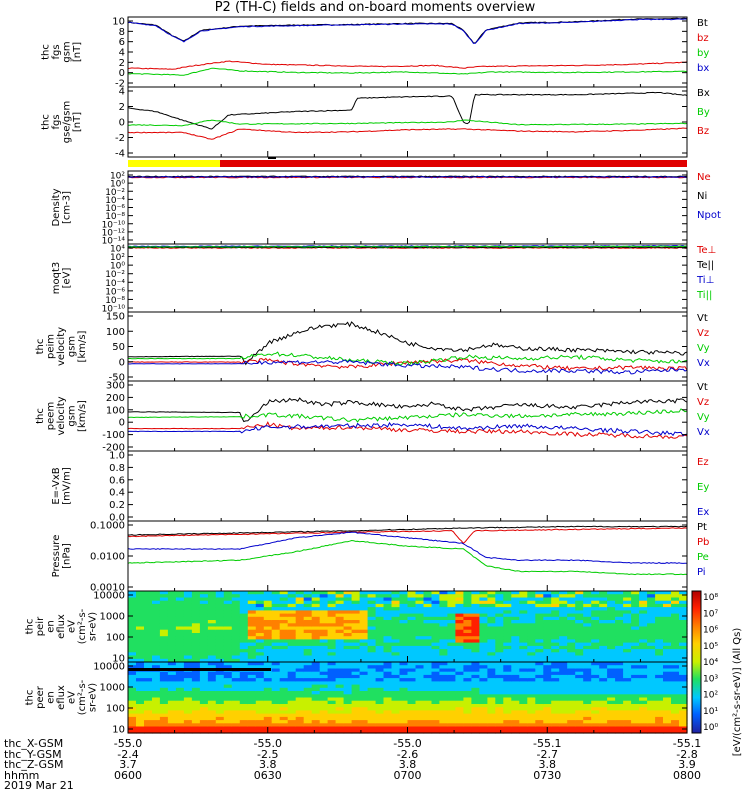 This screenshot has height=800, width=750. Describe the element at coordinates (112, 617) in the screenshot. I see `ytick-label-8-1: 1000` at that location.